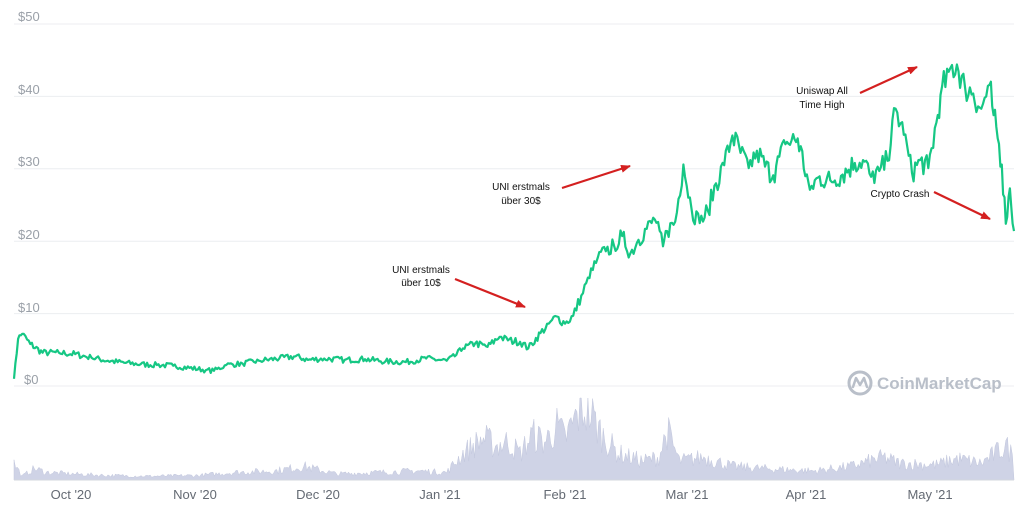 The image size is (1030, 507). What do you see at coordinates (29, 16) in the screenshot?
I see `y-tick-label: $50` at bounding box center [29, 16].